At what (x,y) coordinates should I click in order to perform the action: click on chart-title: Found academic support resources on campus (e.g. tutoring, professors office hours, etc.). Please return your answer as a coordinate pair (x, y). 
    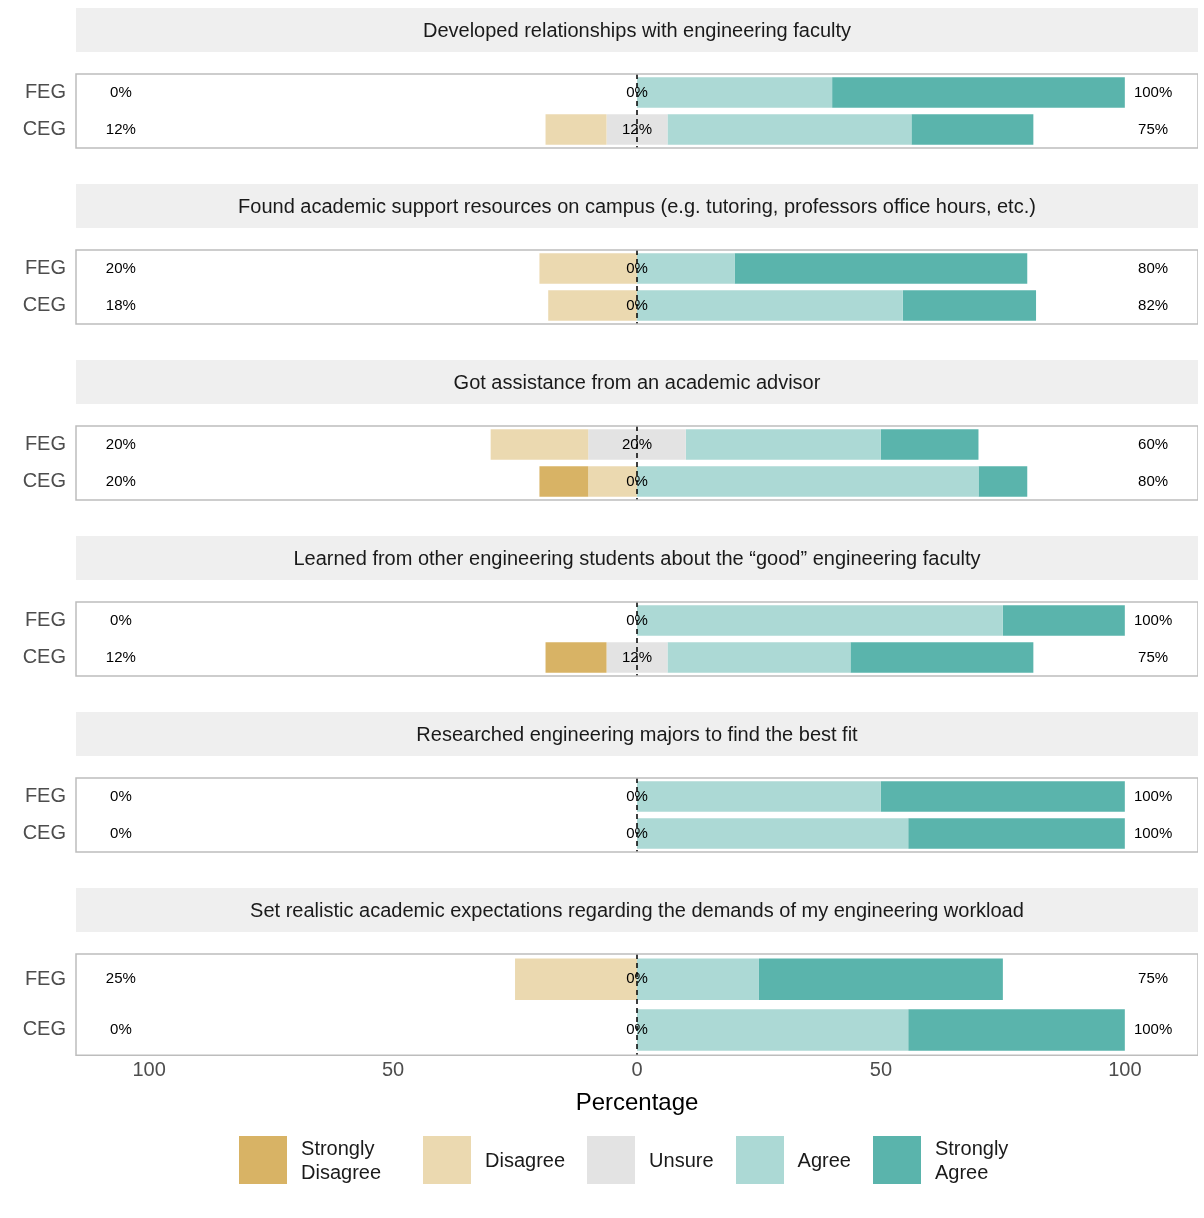
    Looking at the image, I should click on (637, 206).